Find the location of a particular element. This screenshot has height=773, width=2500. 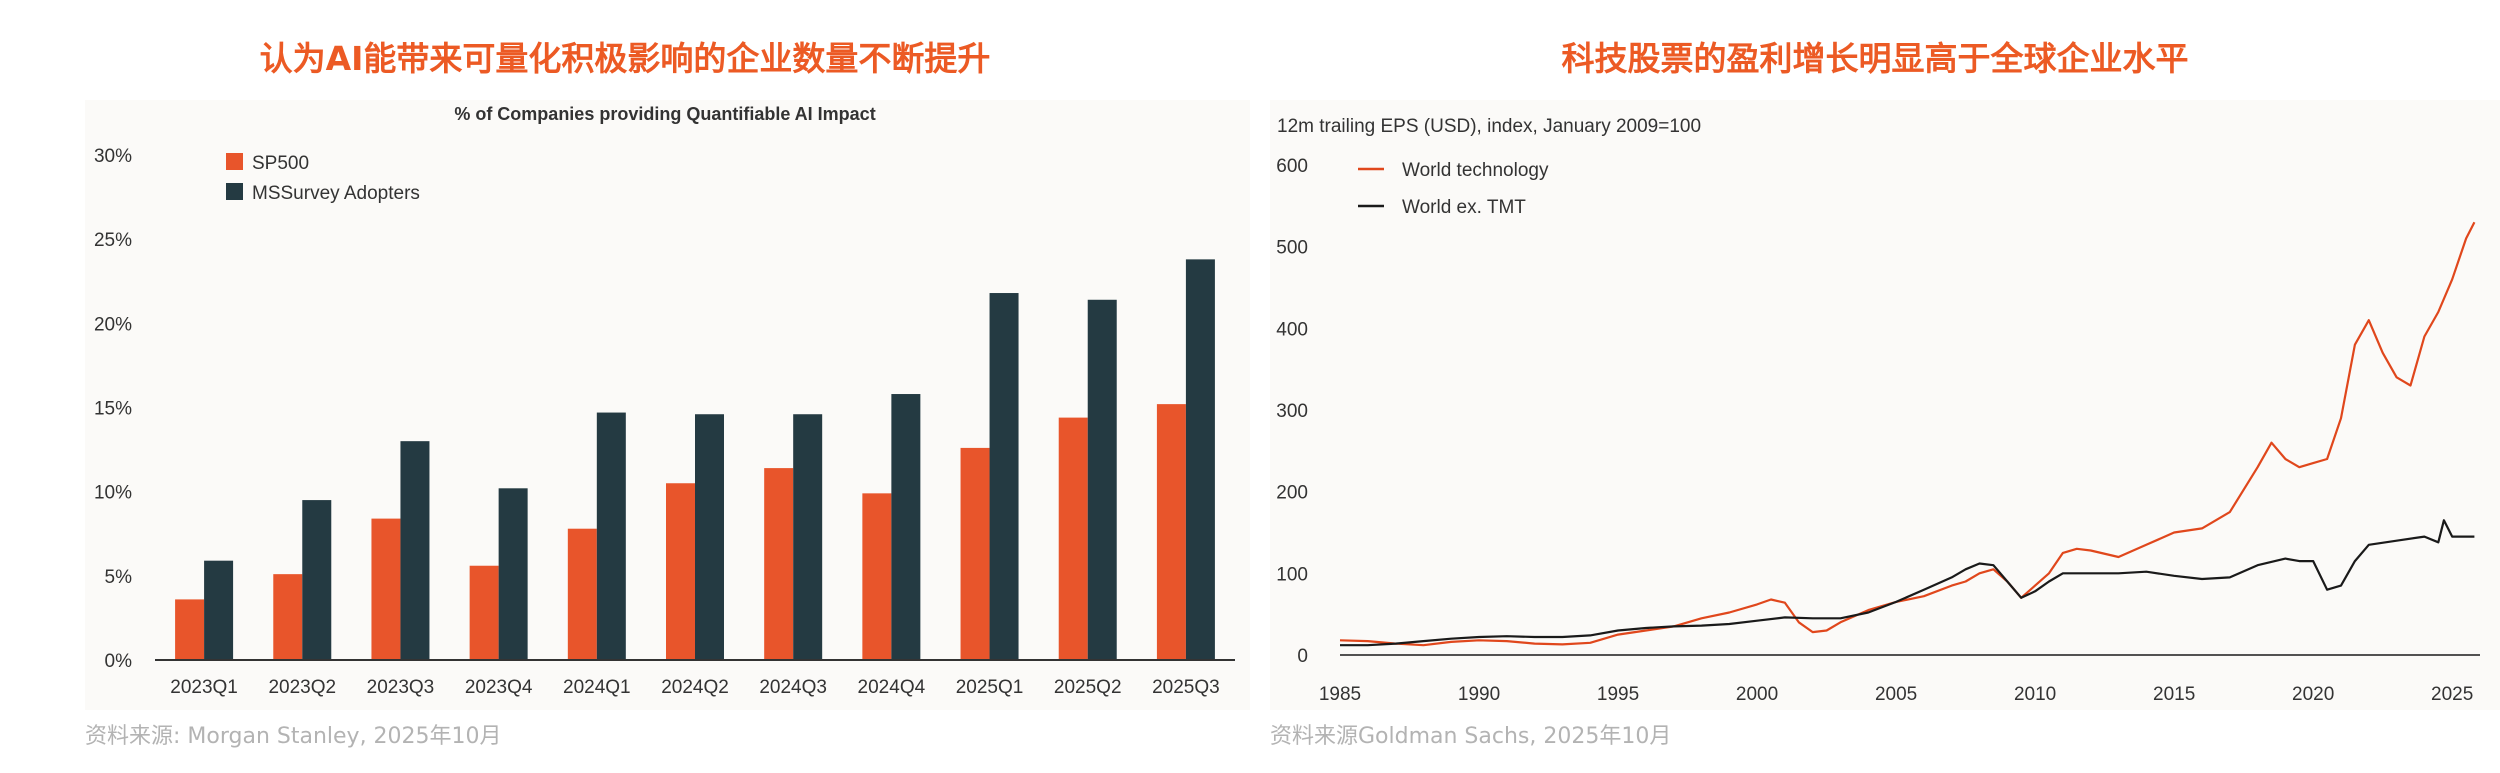

x-tick-label: 2005 is located at coordinates (1896, 694).